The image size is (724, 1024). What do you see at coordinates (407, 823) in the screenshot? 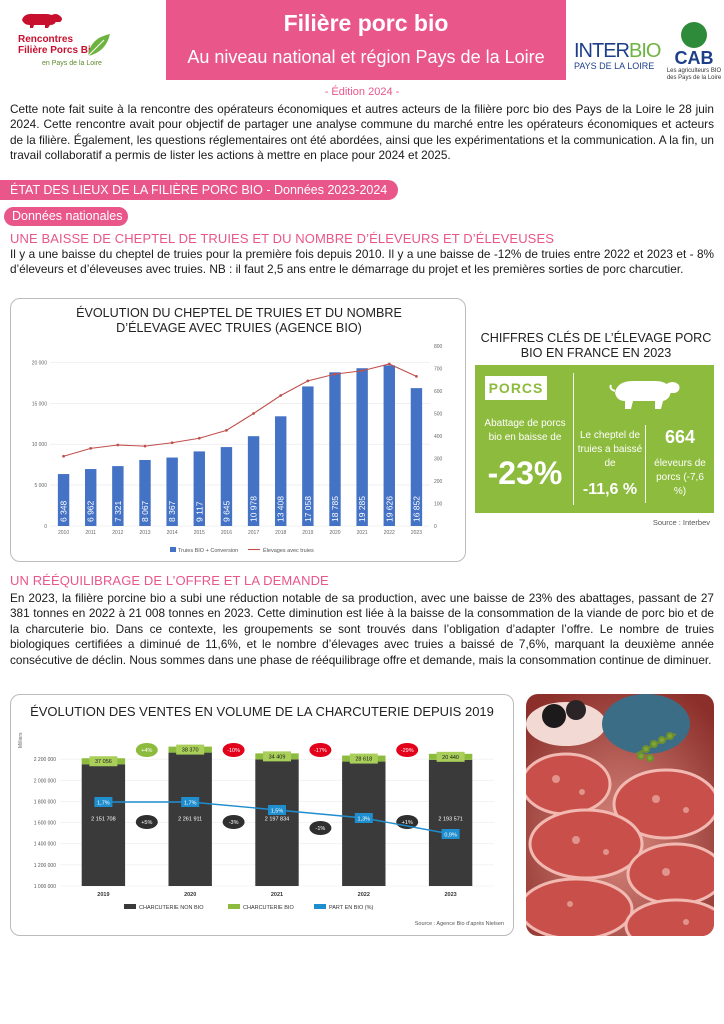
I see `nonbio-variation-label: +1%` at bounding box center [407, 823].